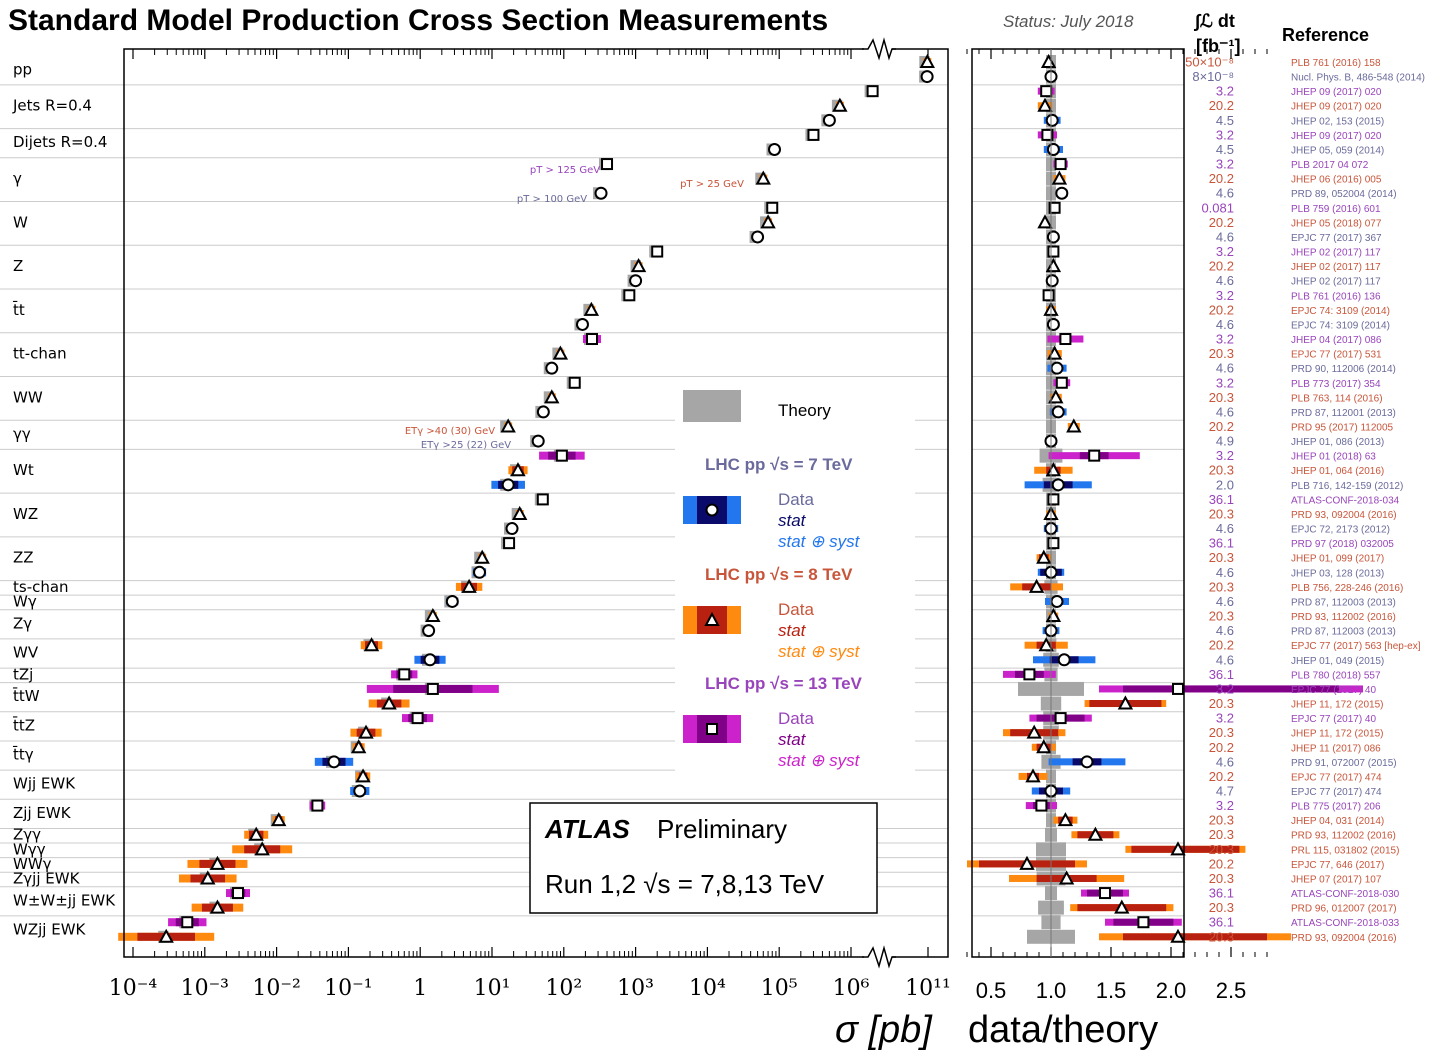 Image resolution: width=1439 pixels, height=1050 pixels. I want to click on luminosity-value: 8×10⁻⁸, so click(1213, 76).